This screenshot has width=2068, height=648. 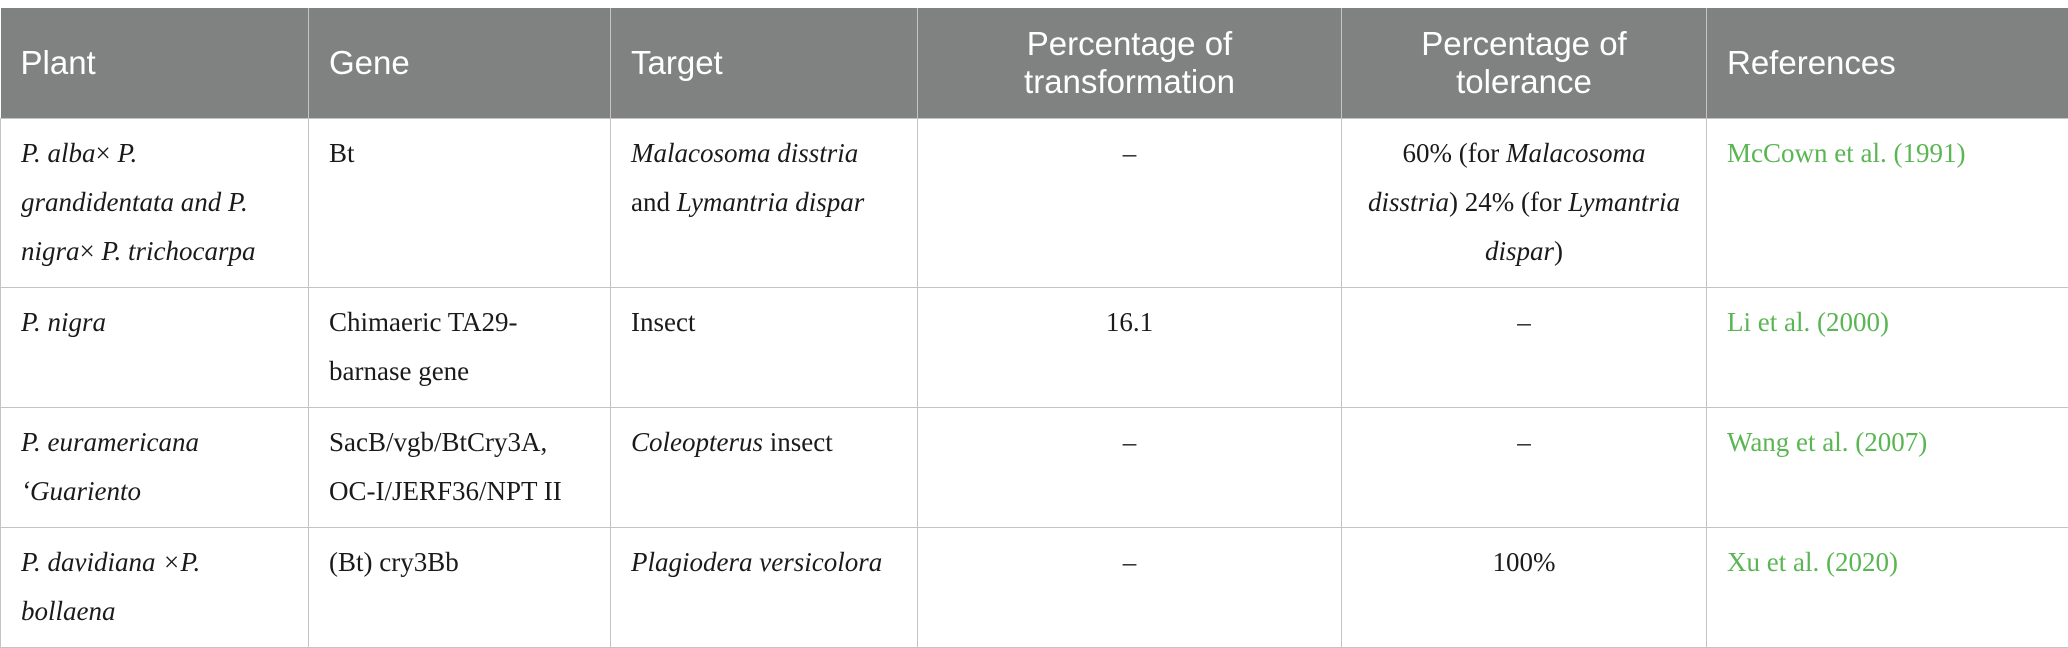 I want to click on cell-gene: SacB/vgb/BtCry3A, OC-I/JERF36/NPT II, so click(x=460, y=467).